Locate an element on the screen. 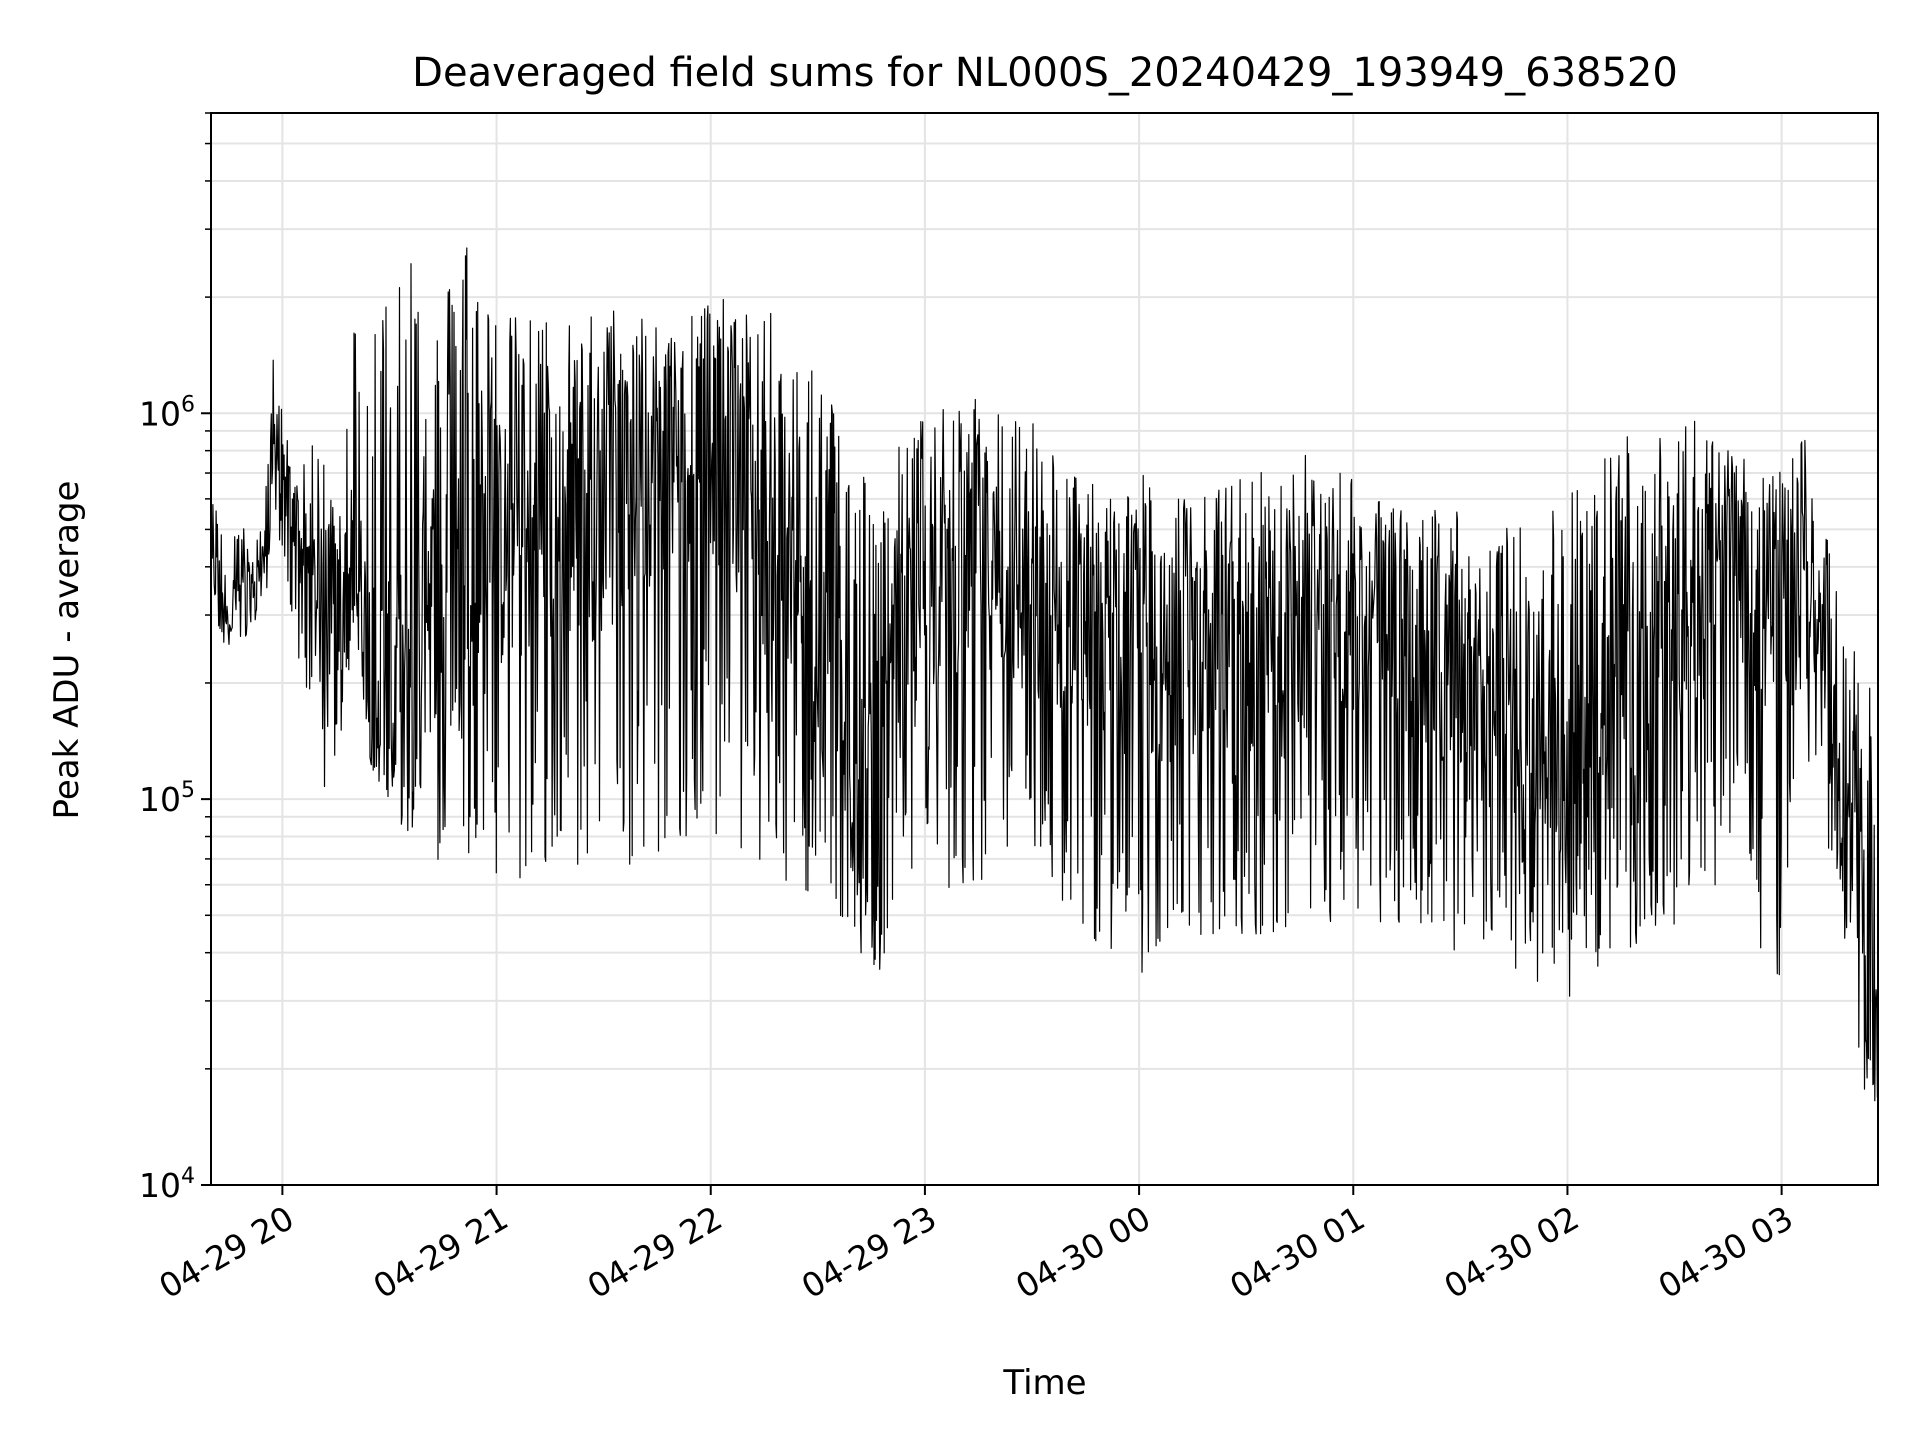  y-axis: 104 105 106 is located at coordinates (175, 658).